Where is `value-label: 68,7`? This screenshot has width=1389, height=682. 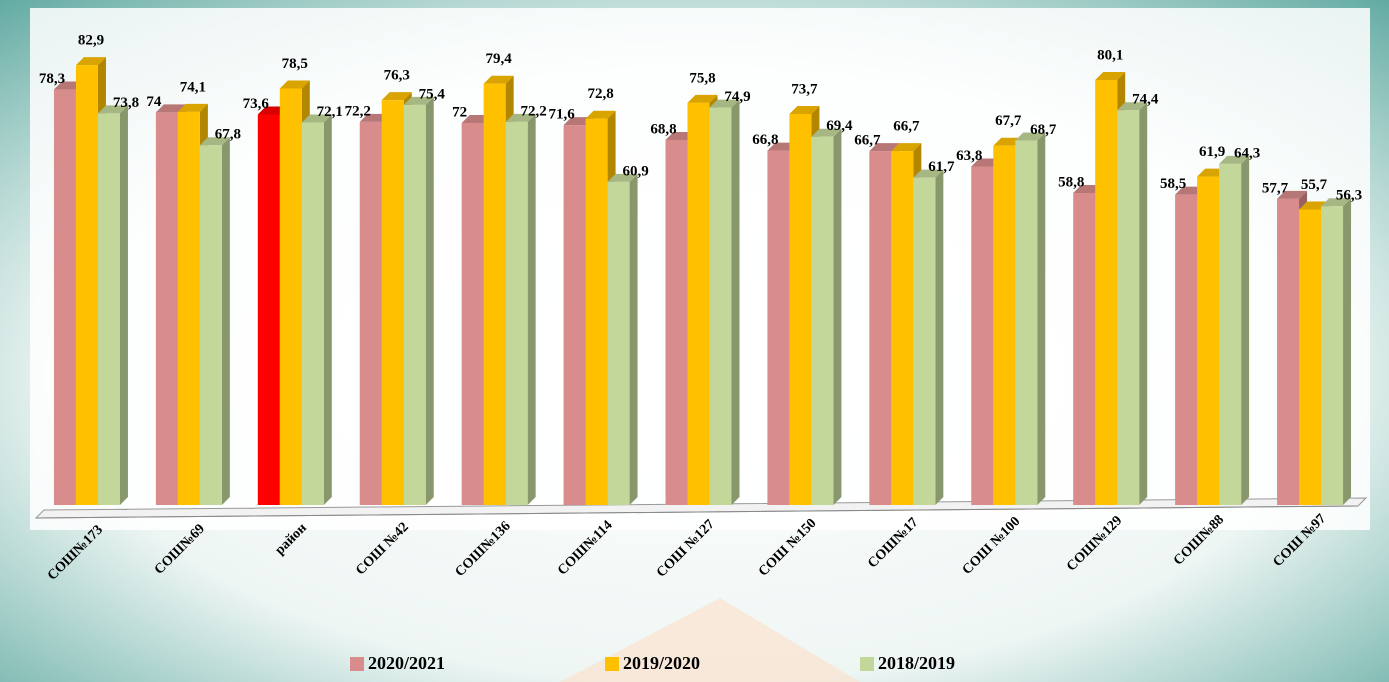
value-label: 68,7 is located at coordinates (1043, 130).